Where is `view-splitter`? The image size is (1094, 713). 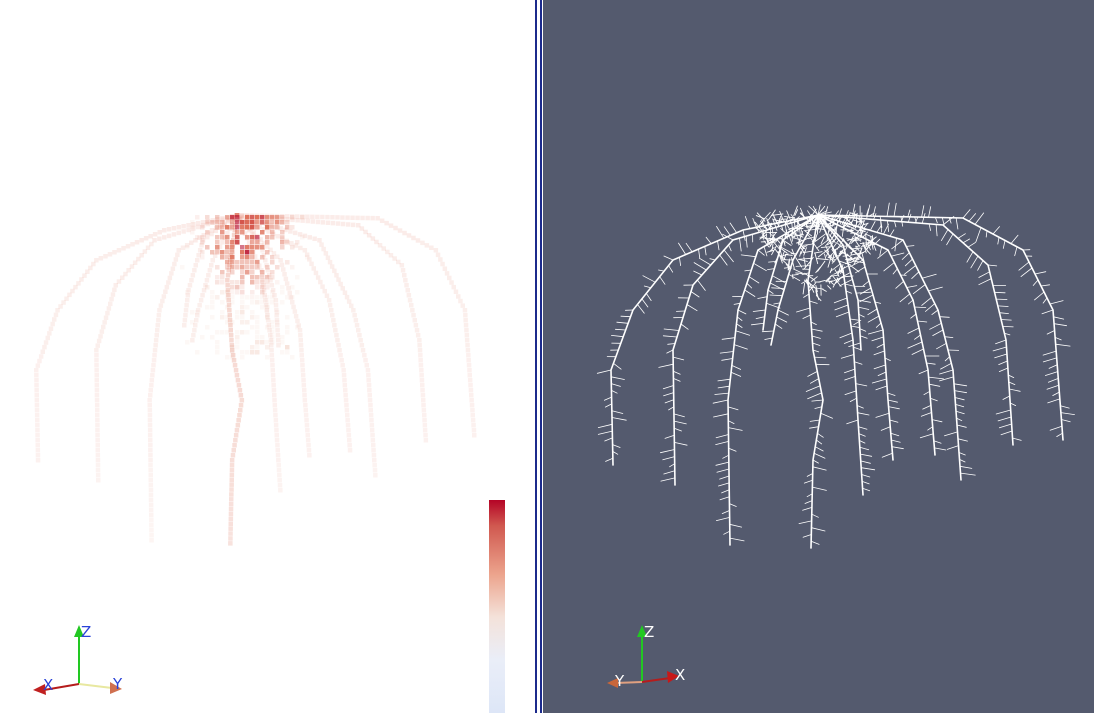
view-splitter is located at coordinates (538, 356).